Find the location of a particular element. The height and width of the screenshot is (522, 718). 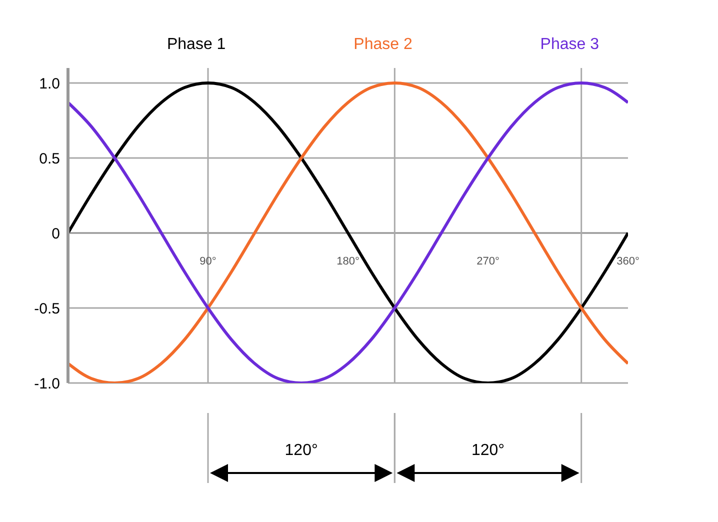

y-tick-label: 0.5 is located at coordinates (49, 159).